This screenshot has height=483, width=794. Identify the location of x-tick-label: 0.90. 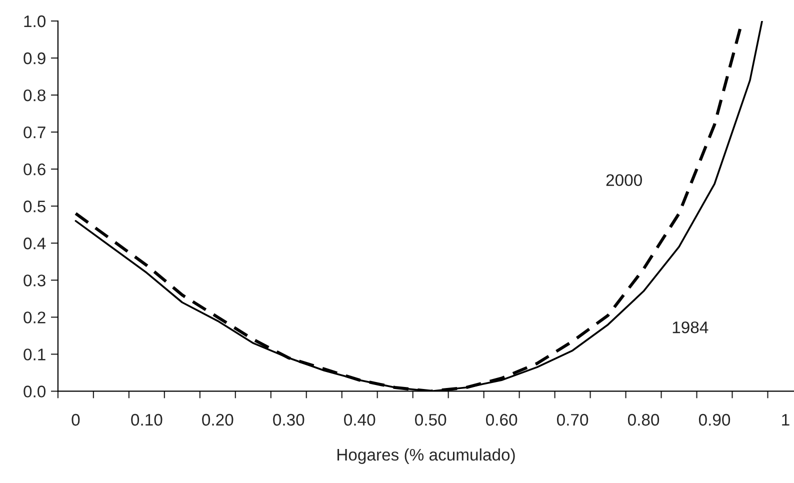
(714, 420).